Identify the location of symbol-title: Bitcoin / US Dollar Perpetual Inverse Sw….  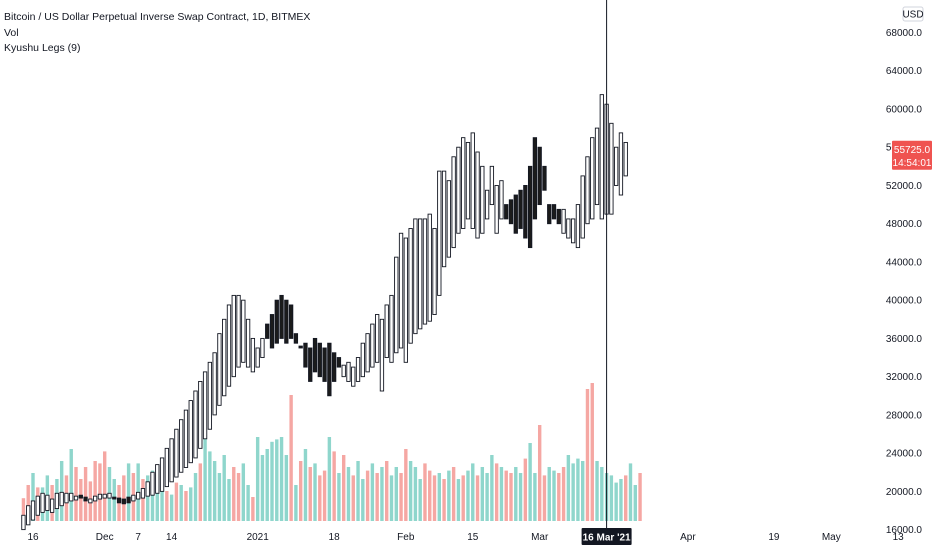
(157, 17).